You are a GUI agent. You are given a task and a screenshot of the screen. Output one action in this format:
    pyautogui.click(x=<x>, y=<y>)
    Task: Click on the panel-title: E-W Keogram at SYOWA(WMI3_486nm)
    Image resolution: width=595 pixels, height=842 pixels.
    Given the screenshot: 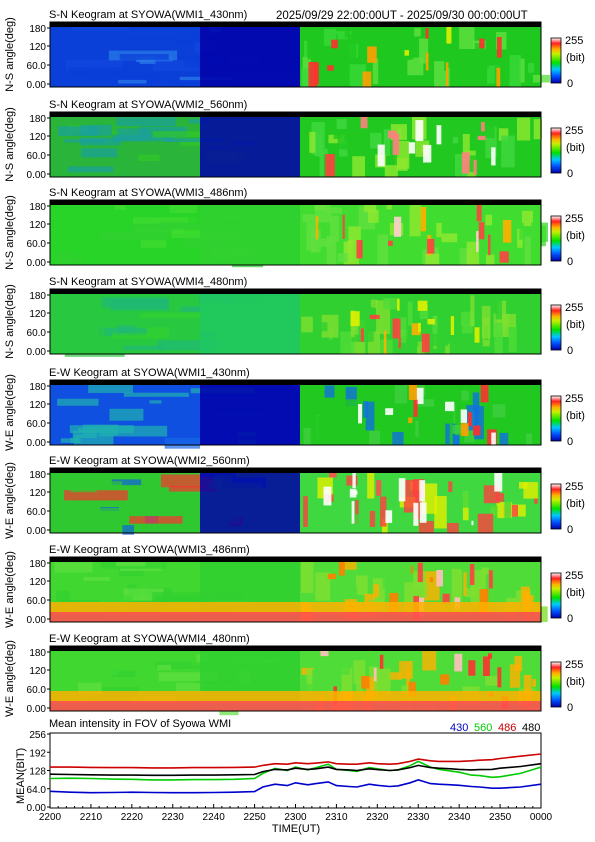 What is the action you would take?
    pyautogui.click(x=149, y=550)
    